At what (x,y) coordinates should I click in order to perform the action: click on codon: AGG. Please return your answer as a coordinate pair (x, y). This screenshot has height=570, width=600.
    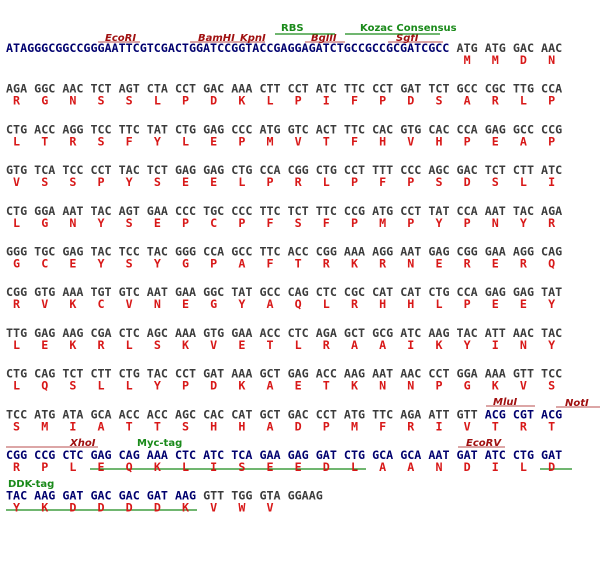
    Looking at the image, I should click on (523, 252).